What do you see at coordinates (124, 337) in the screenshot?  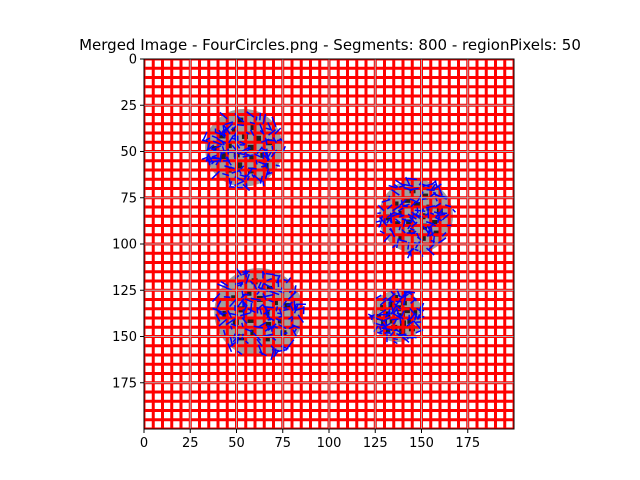 I see `y-tick-label: 150` at bounding box center [124, 337].